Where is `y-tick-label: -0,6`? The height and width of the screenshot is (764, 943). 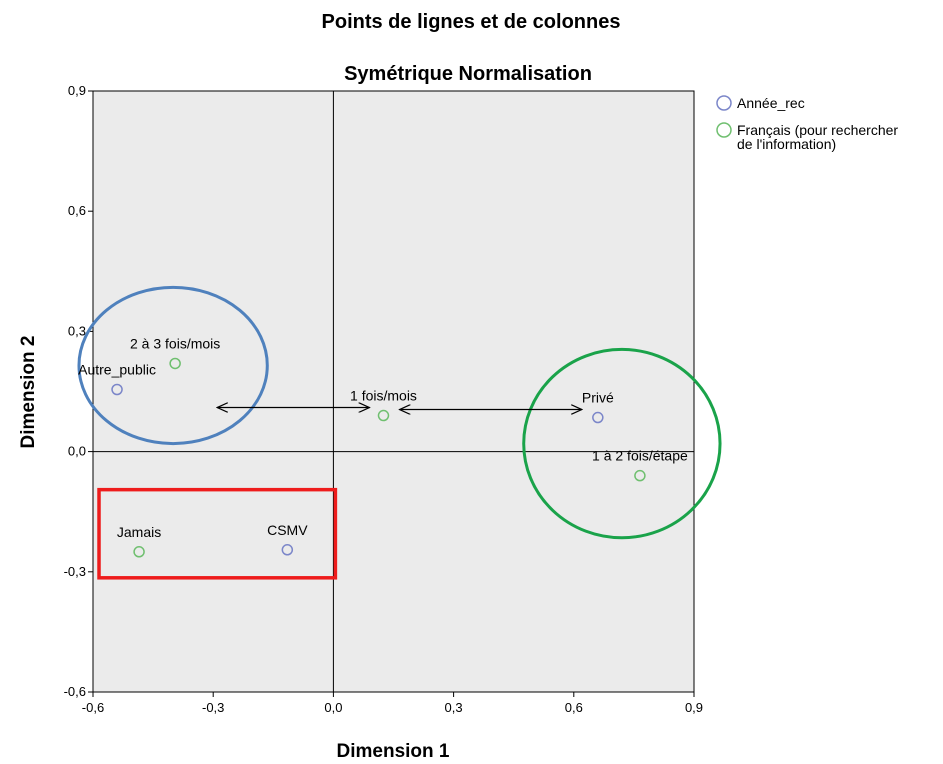 y-tick-label: -0,6 is located at coordinates (75, 691).